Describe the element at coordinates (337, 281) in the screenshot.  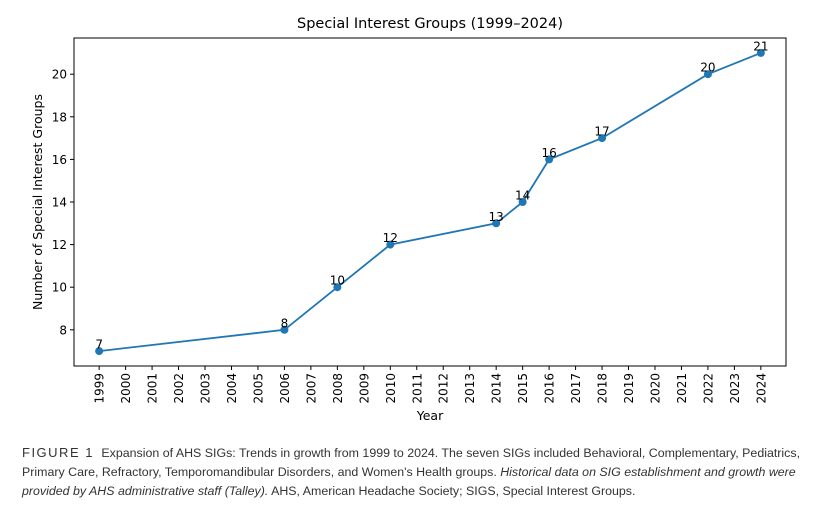
I see `data-label: 10` at that location.